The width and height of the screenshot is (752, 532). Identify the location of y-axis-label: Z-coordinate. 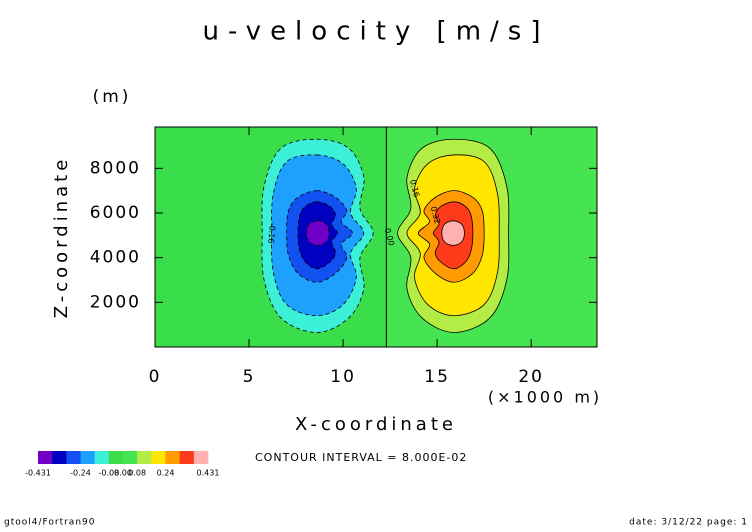
(61, 237).